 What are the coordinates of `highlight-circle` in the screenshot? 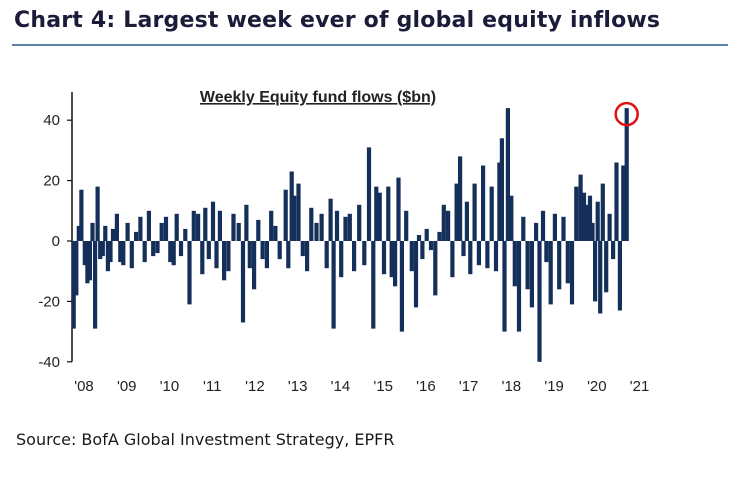 It's located at (626, 114).